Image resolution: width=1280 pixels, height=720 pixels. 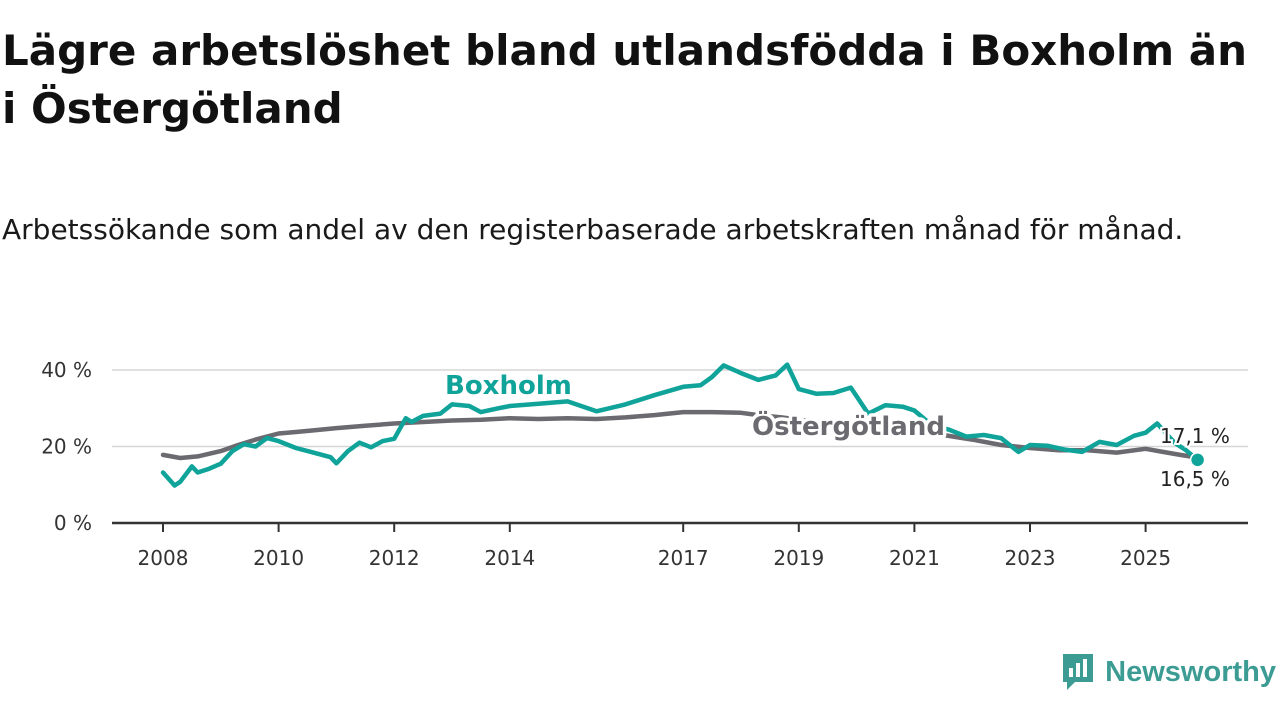 I want to click on x-tick-label: 2012, so click(x=394, y=558).